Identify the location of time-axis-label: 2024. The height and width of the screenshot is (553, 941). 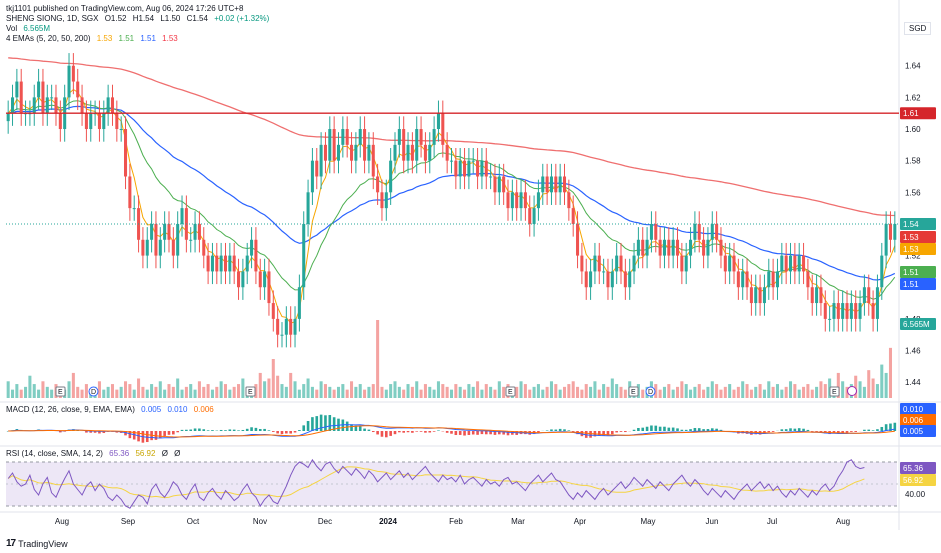
(388, 521).